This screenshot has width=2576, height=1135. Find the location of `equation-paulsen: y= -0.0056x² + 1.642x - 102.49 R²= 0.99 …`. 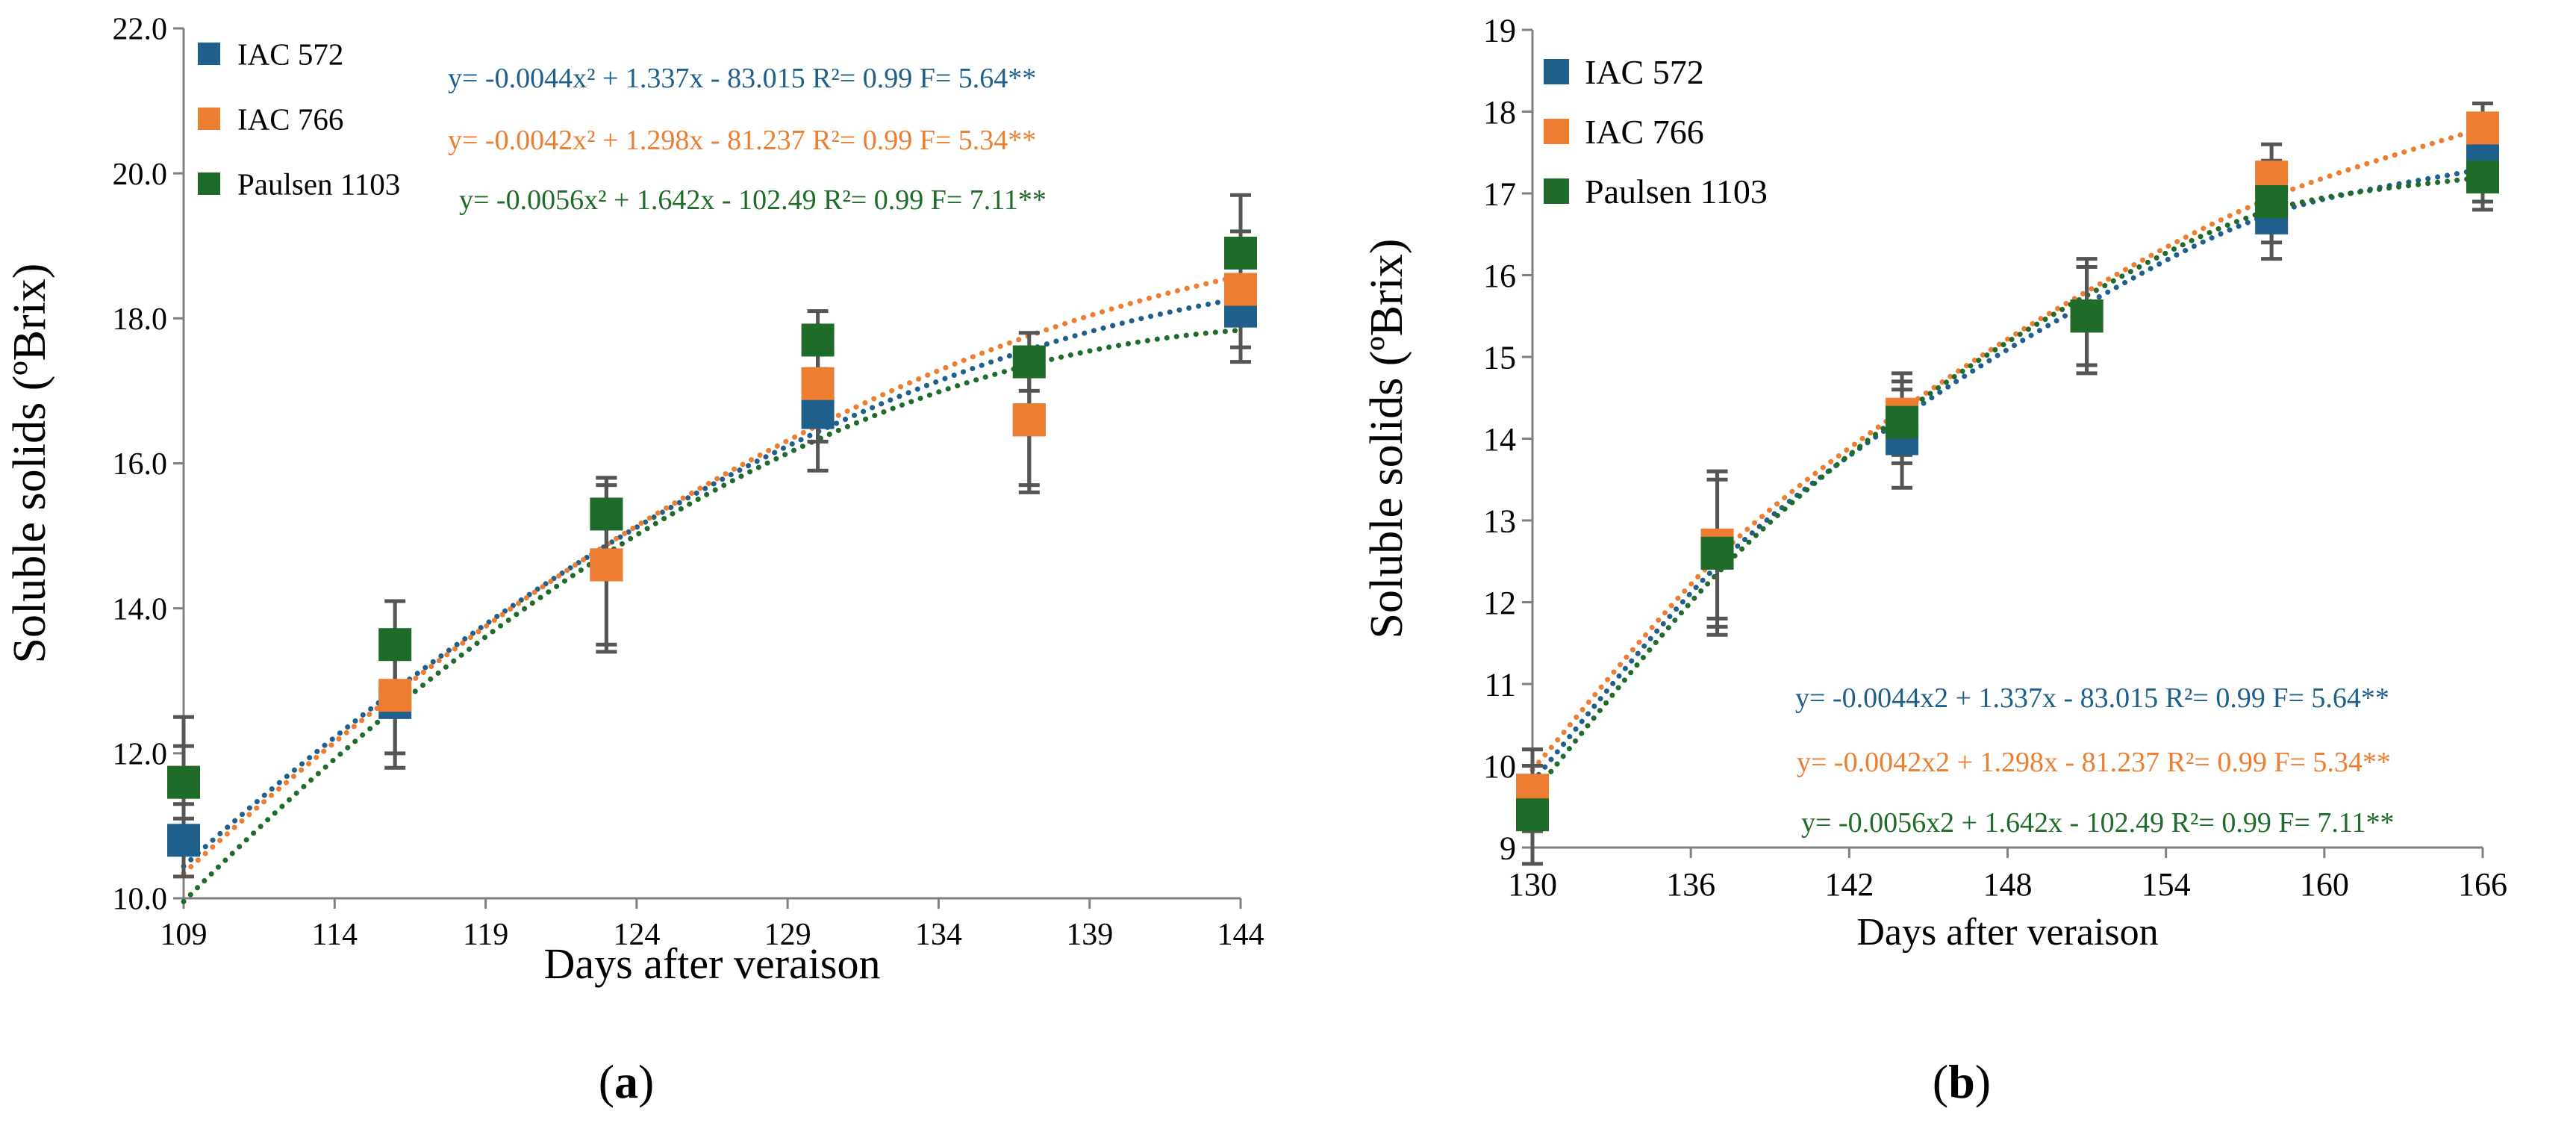

equation-paulsen: y= -0.0056x² + 1.642x - 102.49 R²= 0.99 … is located at coordinates (753, 200).